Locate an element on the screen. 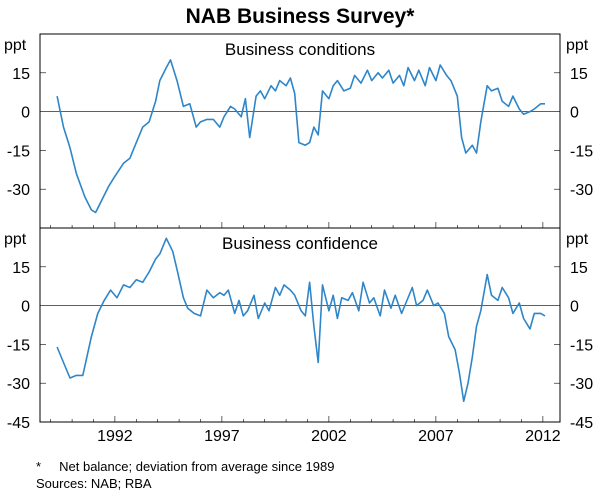 This screenshot has width=600, height=497. sources-note: Sources: NAB; RBA is located at coordinates (94, 483).